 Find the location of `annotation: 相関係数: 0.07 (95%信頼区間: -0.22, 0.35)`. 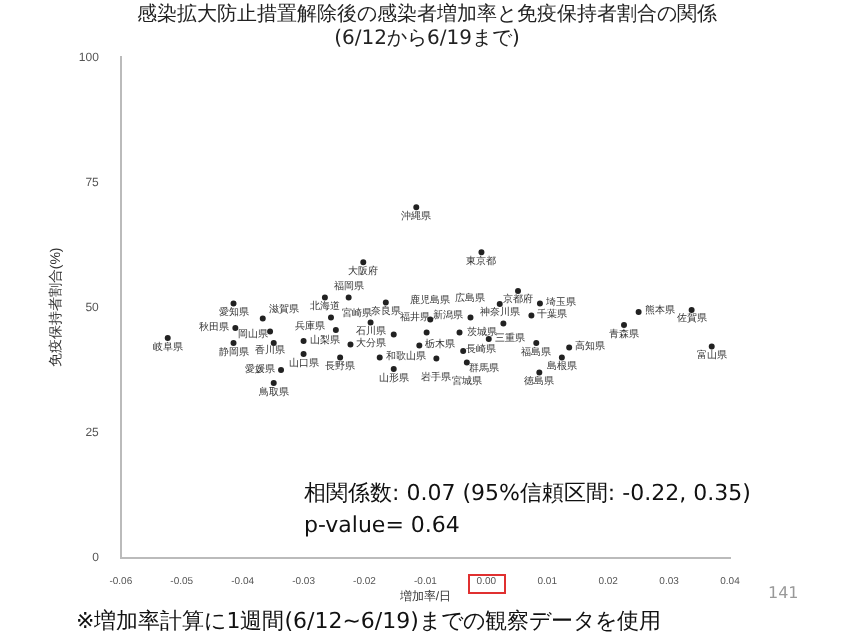

annotation: 相関係数: 0.07 (95%信頼区間: -0.22, 0.35) is located at coordinates (527, 493).